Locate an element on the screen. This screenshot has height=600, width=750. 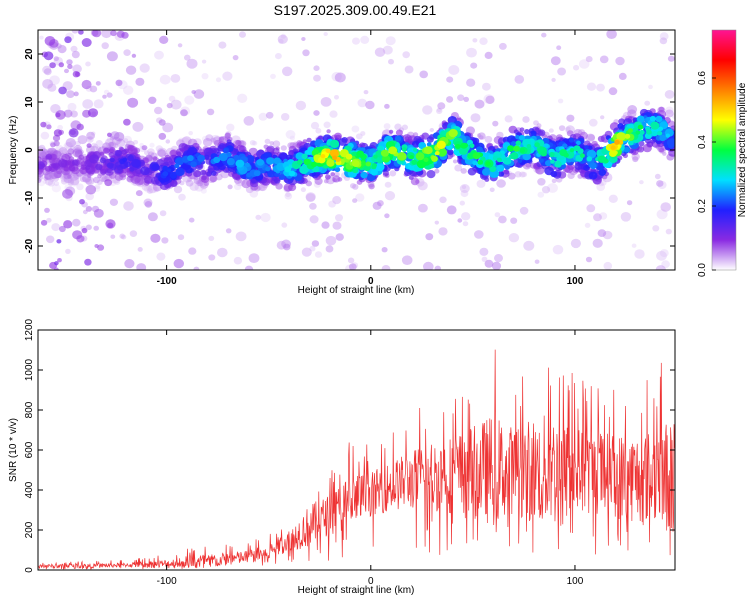
y-tick-label: 1200 is located at coordinates (29, 329).